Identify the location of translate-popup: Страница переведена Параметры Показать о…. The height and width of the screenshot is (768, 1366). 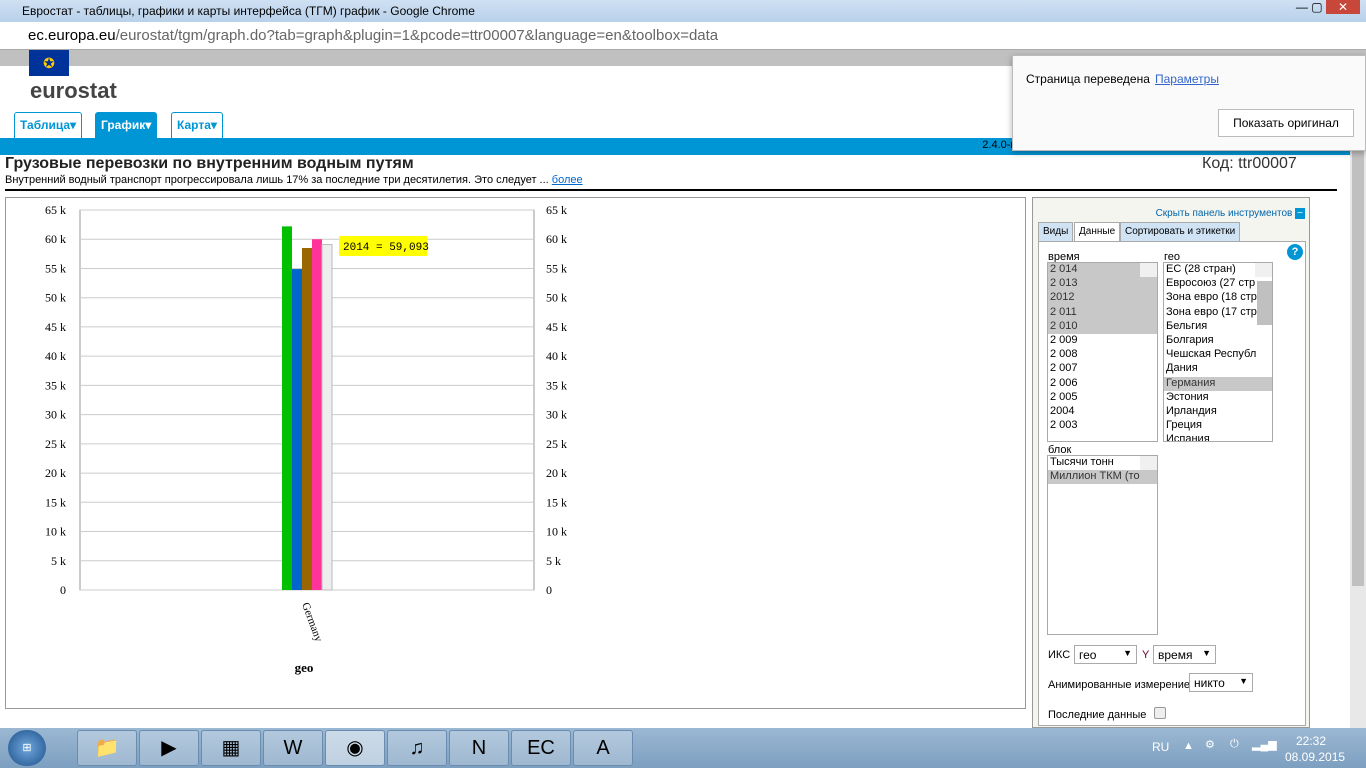
(1189, 103).